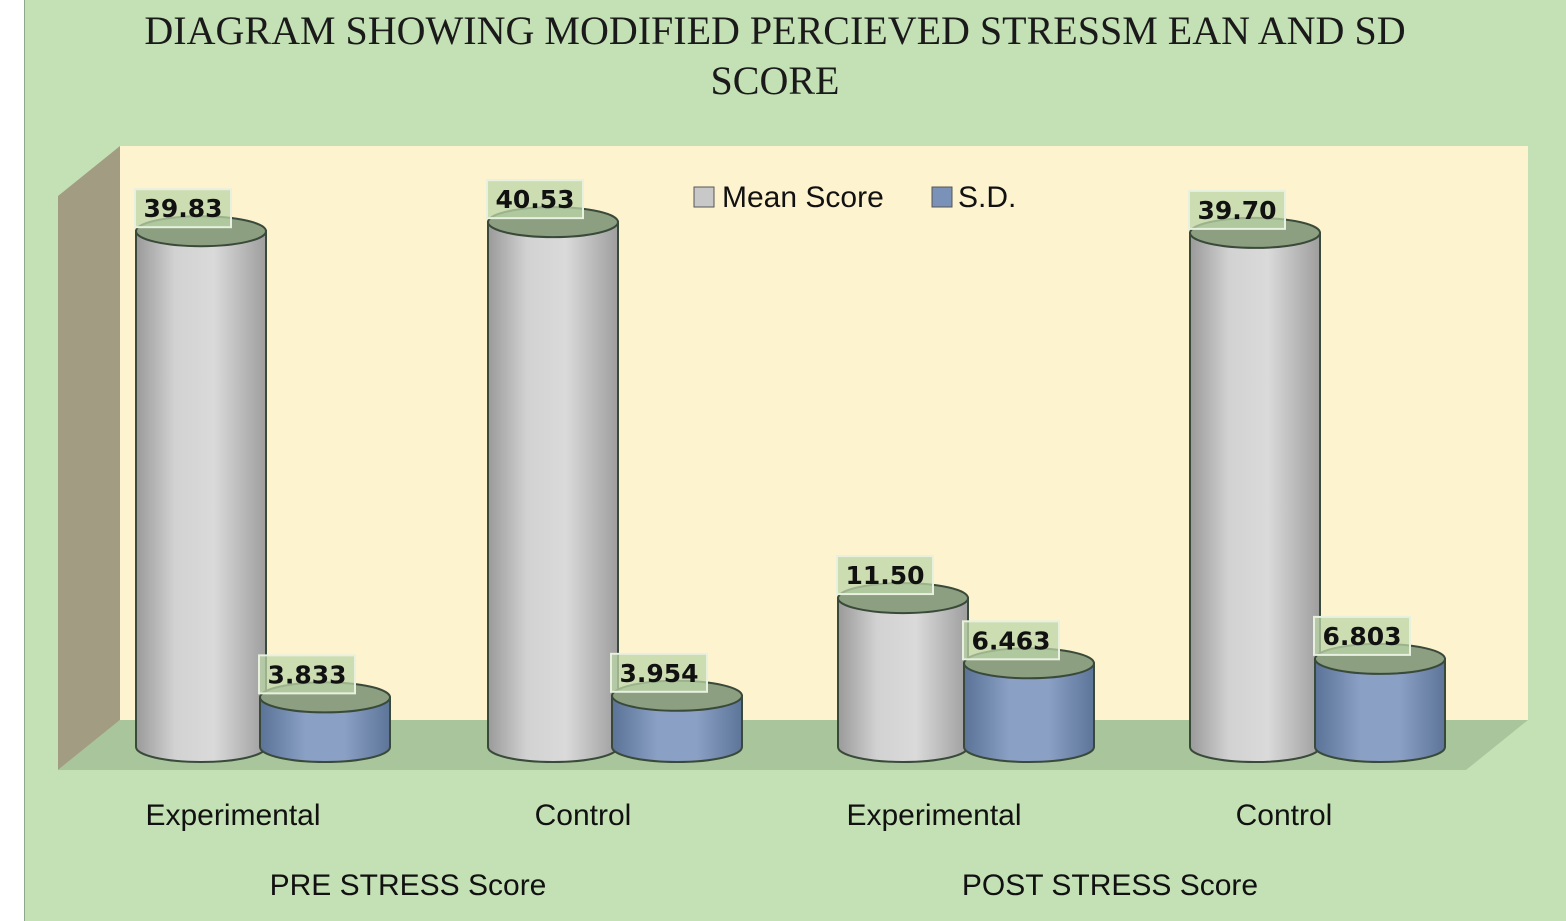 The width and height of the screenshot is (1566, 921). Describe the element at coordinates (775, 80) in the screenshot. I see `chart-title-line-2: SCORE` at that location.